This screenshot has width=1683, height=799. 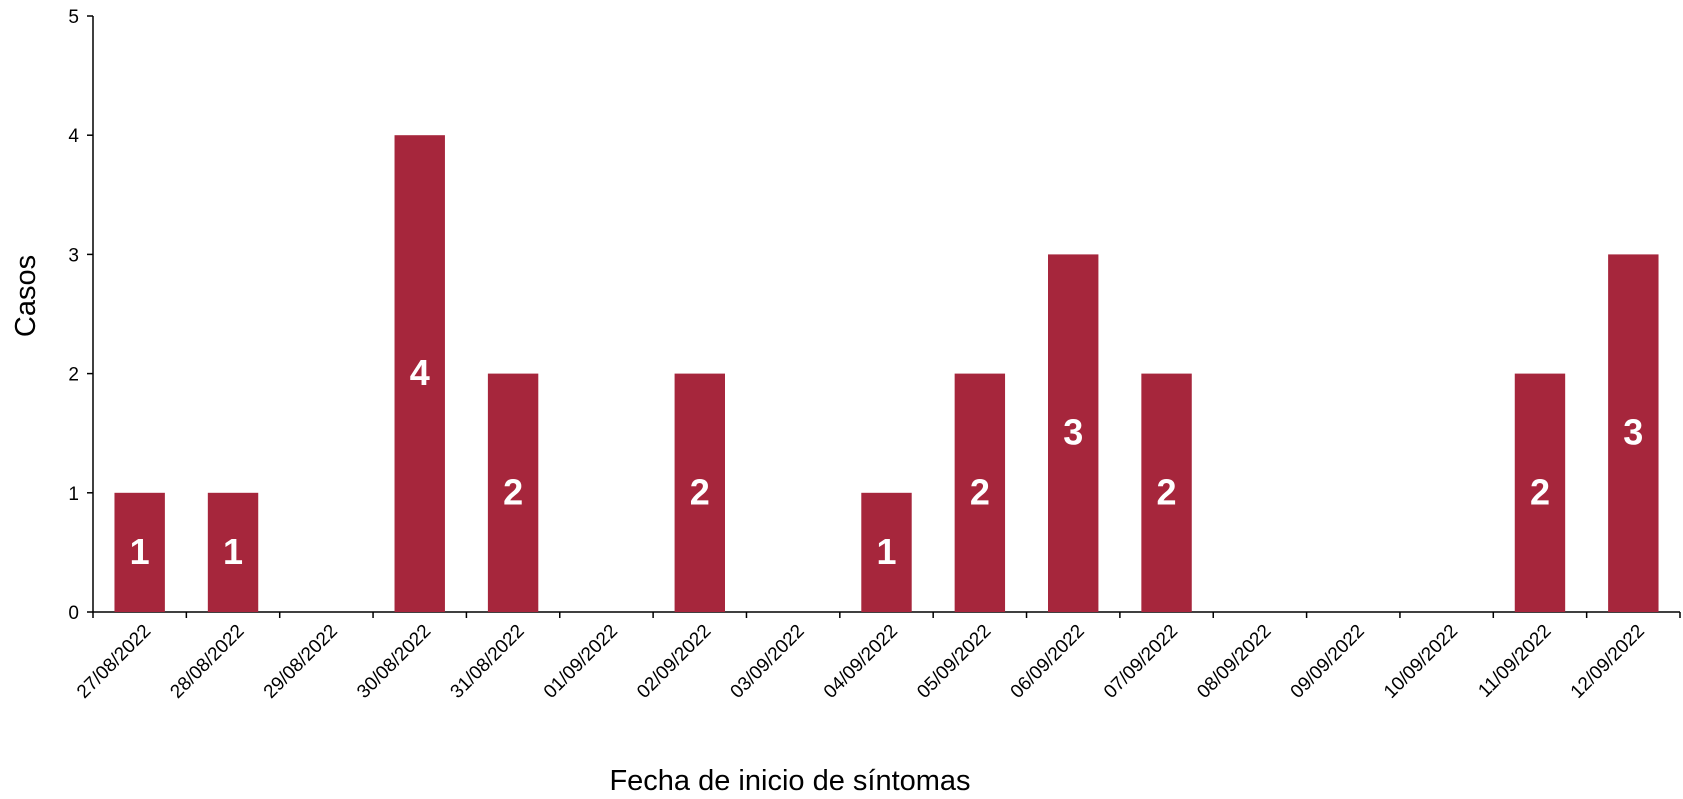 I want to click on x-tick-label: 27/08/2022, so click(x=114, y=662).